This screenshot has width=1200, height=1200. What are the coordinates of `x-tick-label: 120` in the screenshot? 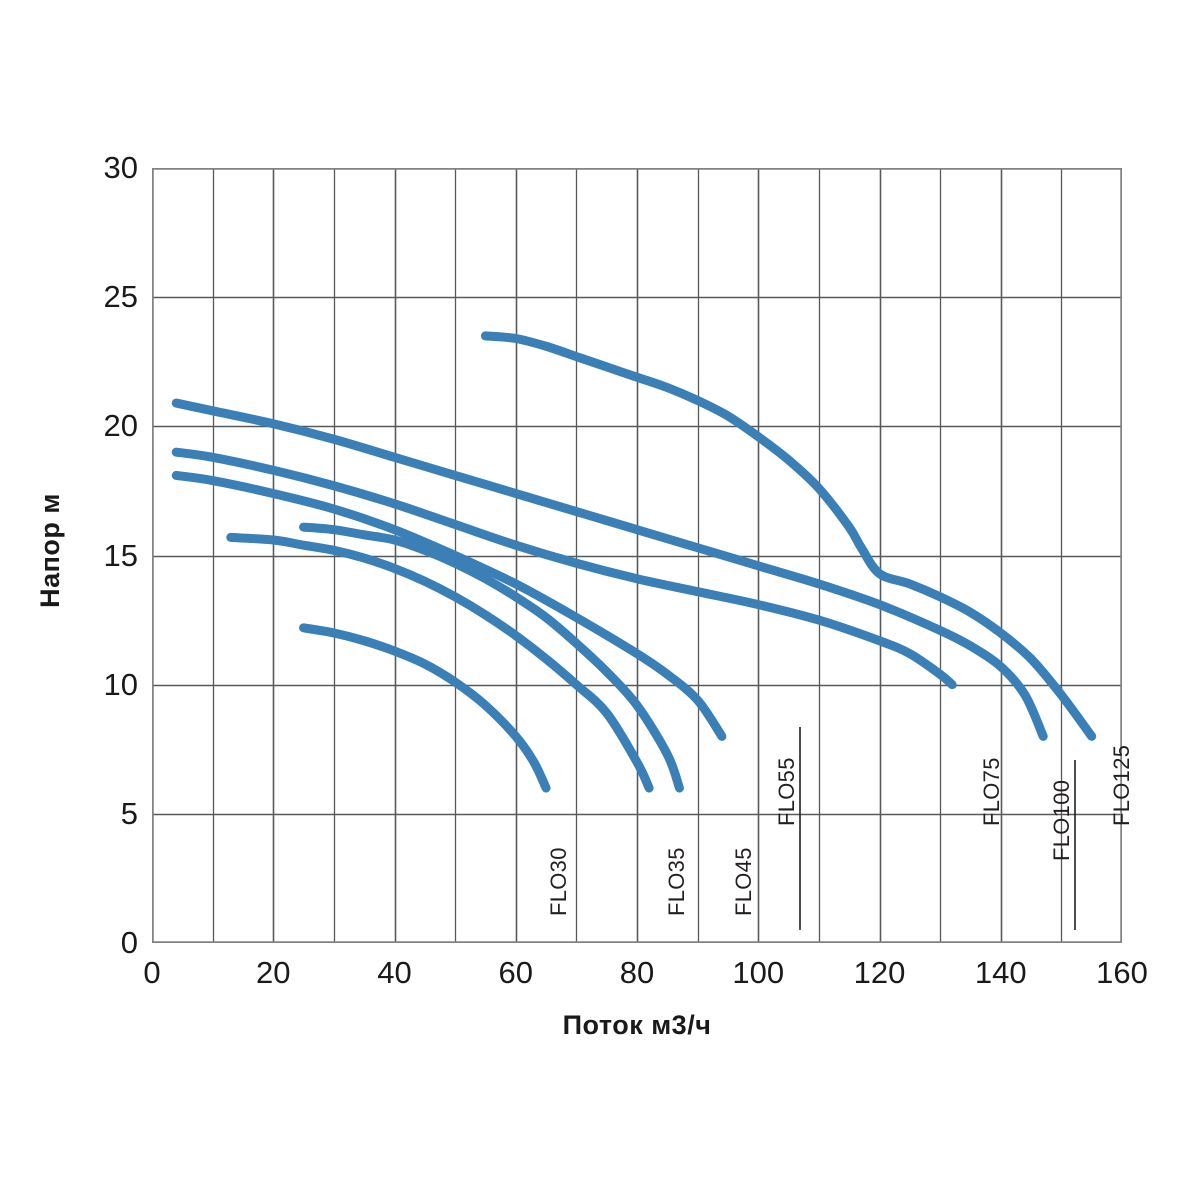 It's located at (879, 972).